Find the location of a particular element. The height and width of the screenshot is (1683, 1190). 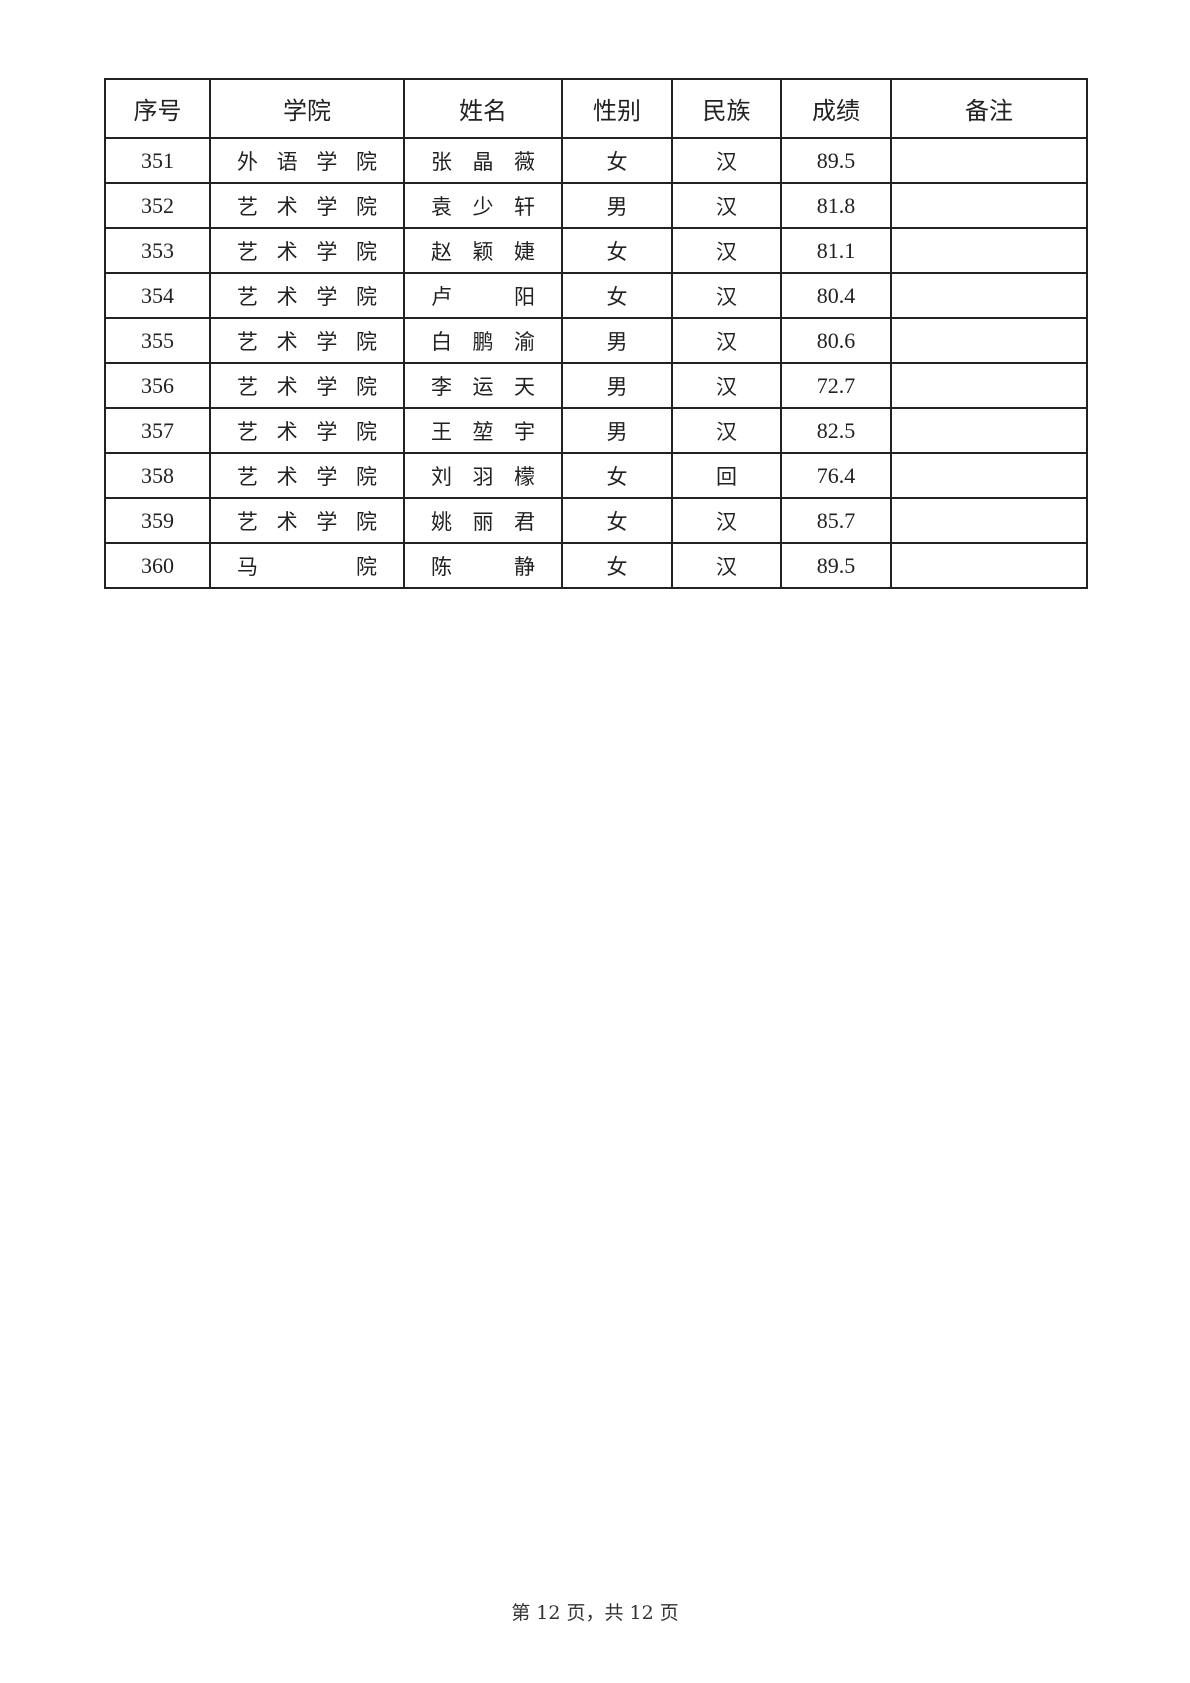

name-cell: 陈静 is located at coordinates (483, 565).